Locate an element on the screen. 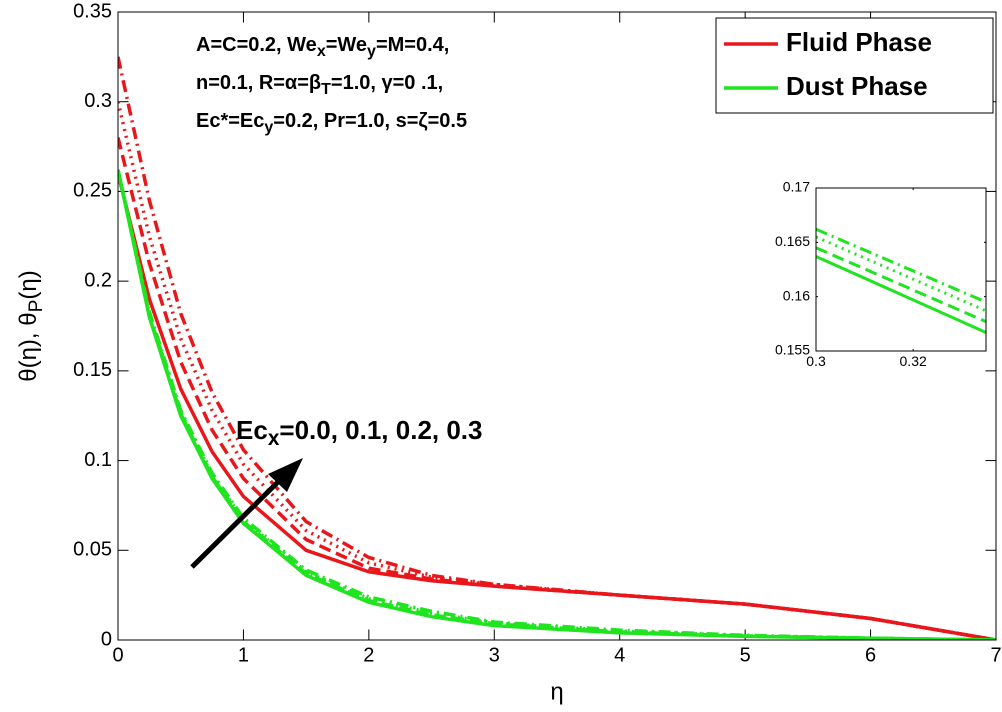  annotation: Ec*=Ecy=0.2, Pr=1.0, s=ζ=0.5 is located at coordinates (331, 123).